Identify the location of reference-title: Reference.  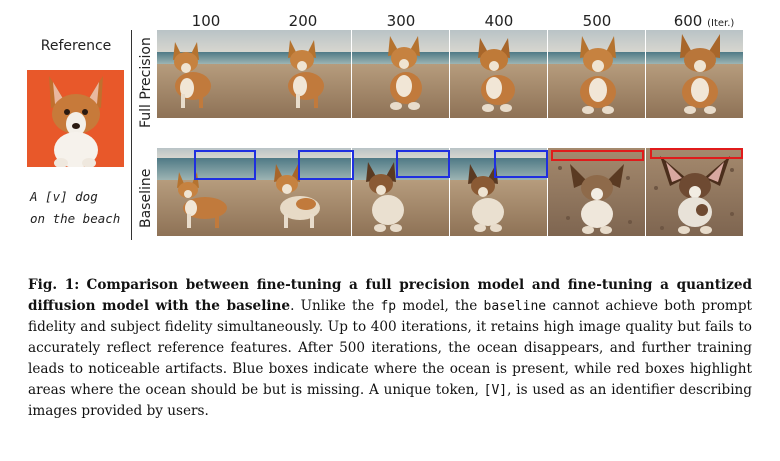
(76, 46).